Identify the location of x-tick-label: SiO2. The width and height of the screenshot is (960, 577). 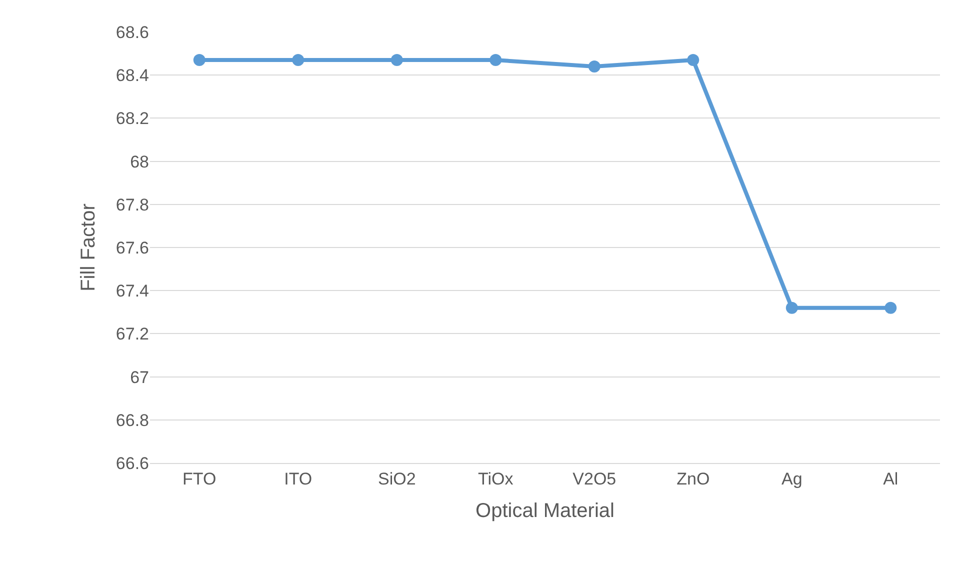
(397, 478).